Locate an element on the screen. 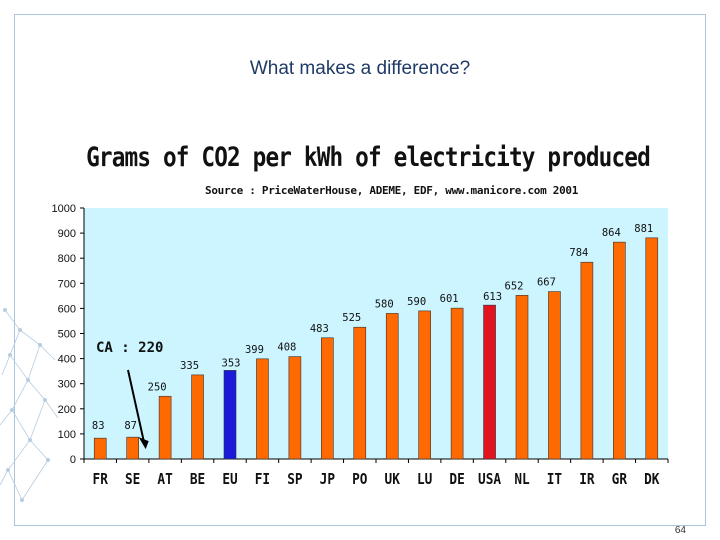  data-label-dk: 881 is located at coordinates (643, 229).